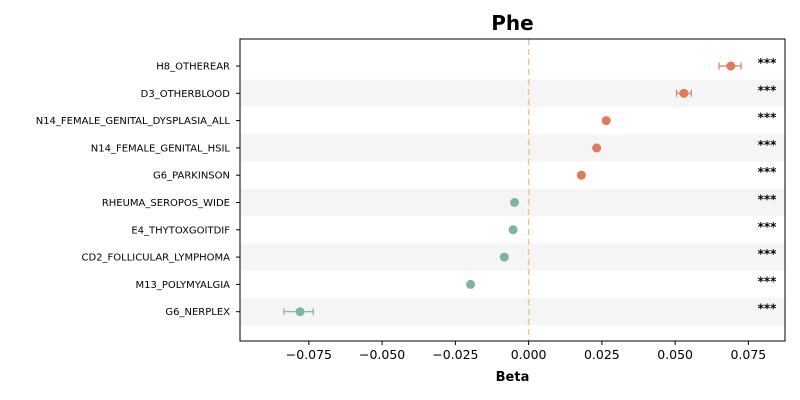 The width and height of the screenshot is (800, 400). Describe the element at coordinates (161, 148) in the screenshot. I see `y-tick-label: N14_FEMALE_GENITAL_HSIL` at that location.